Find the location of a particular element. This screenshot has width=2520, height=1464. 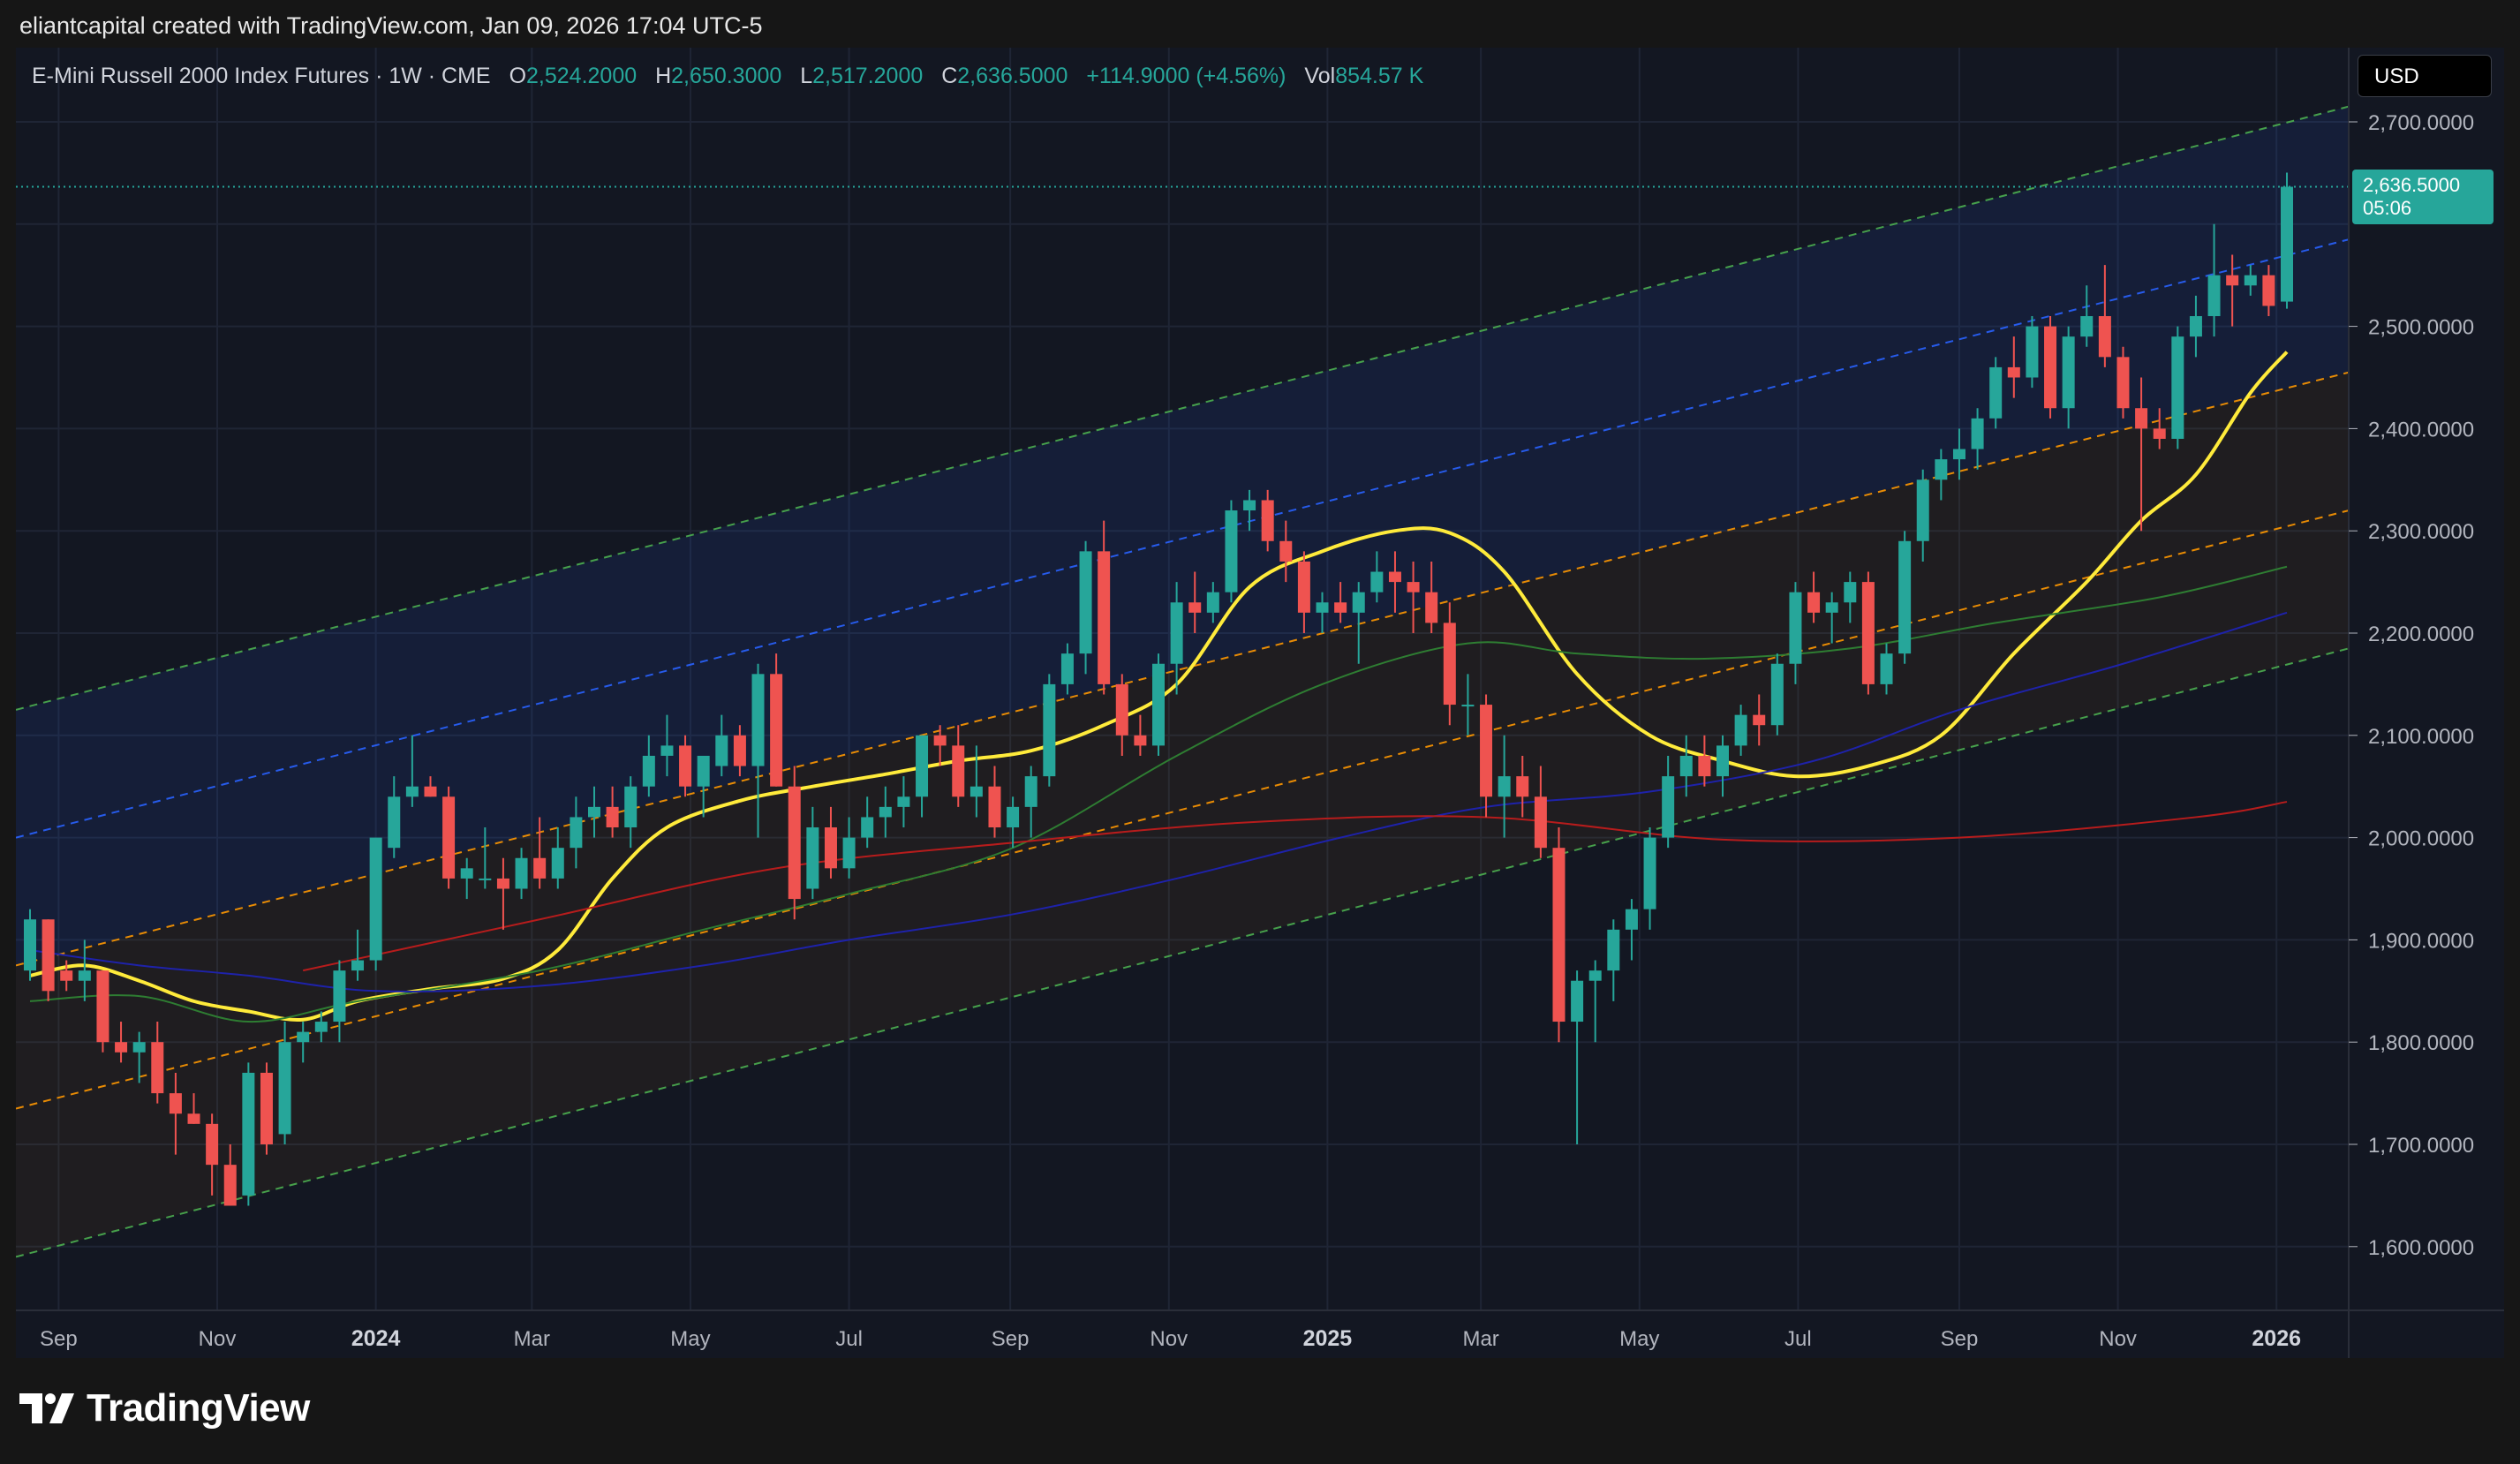

price-tick-label: 2,100.0000 is located at coordinates (2421, 737).